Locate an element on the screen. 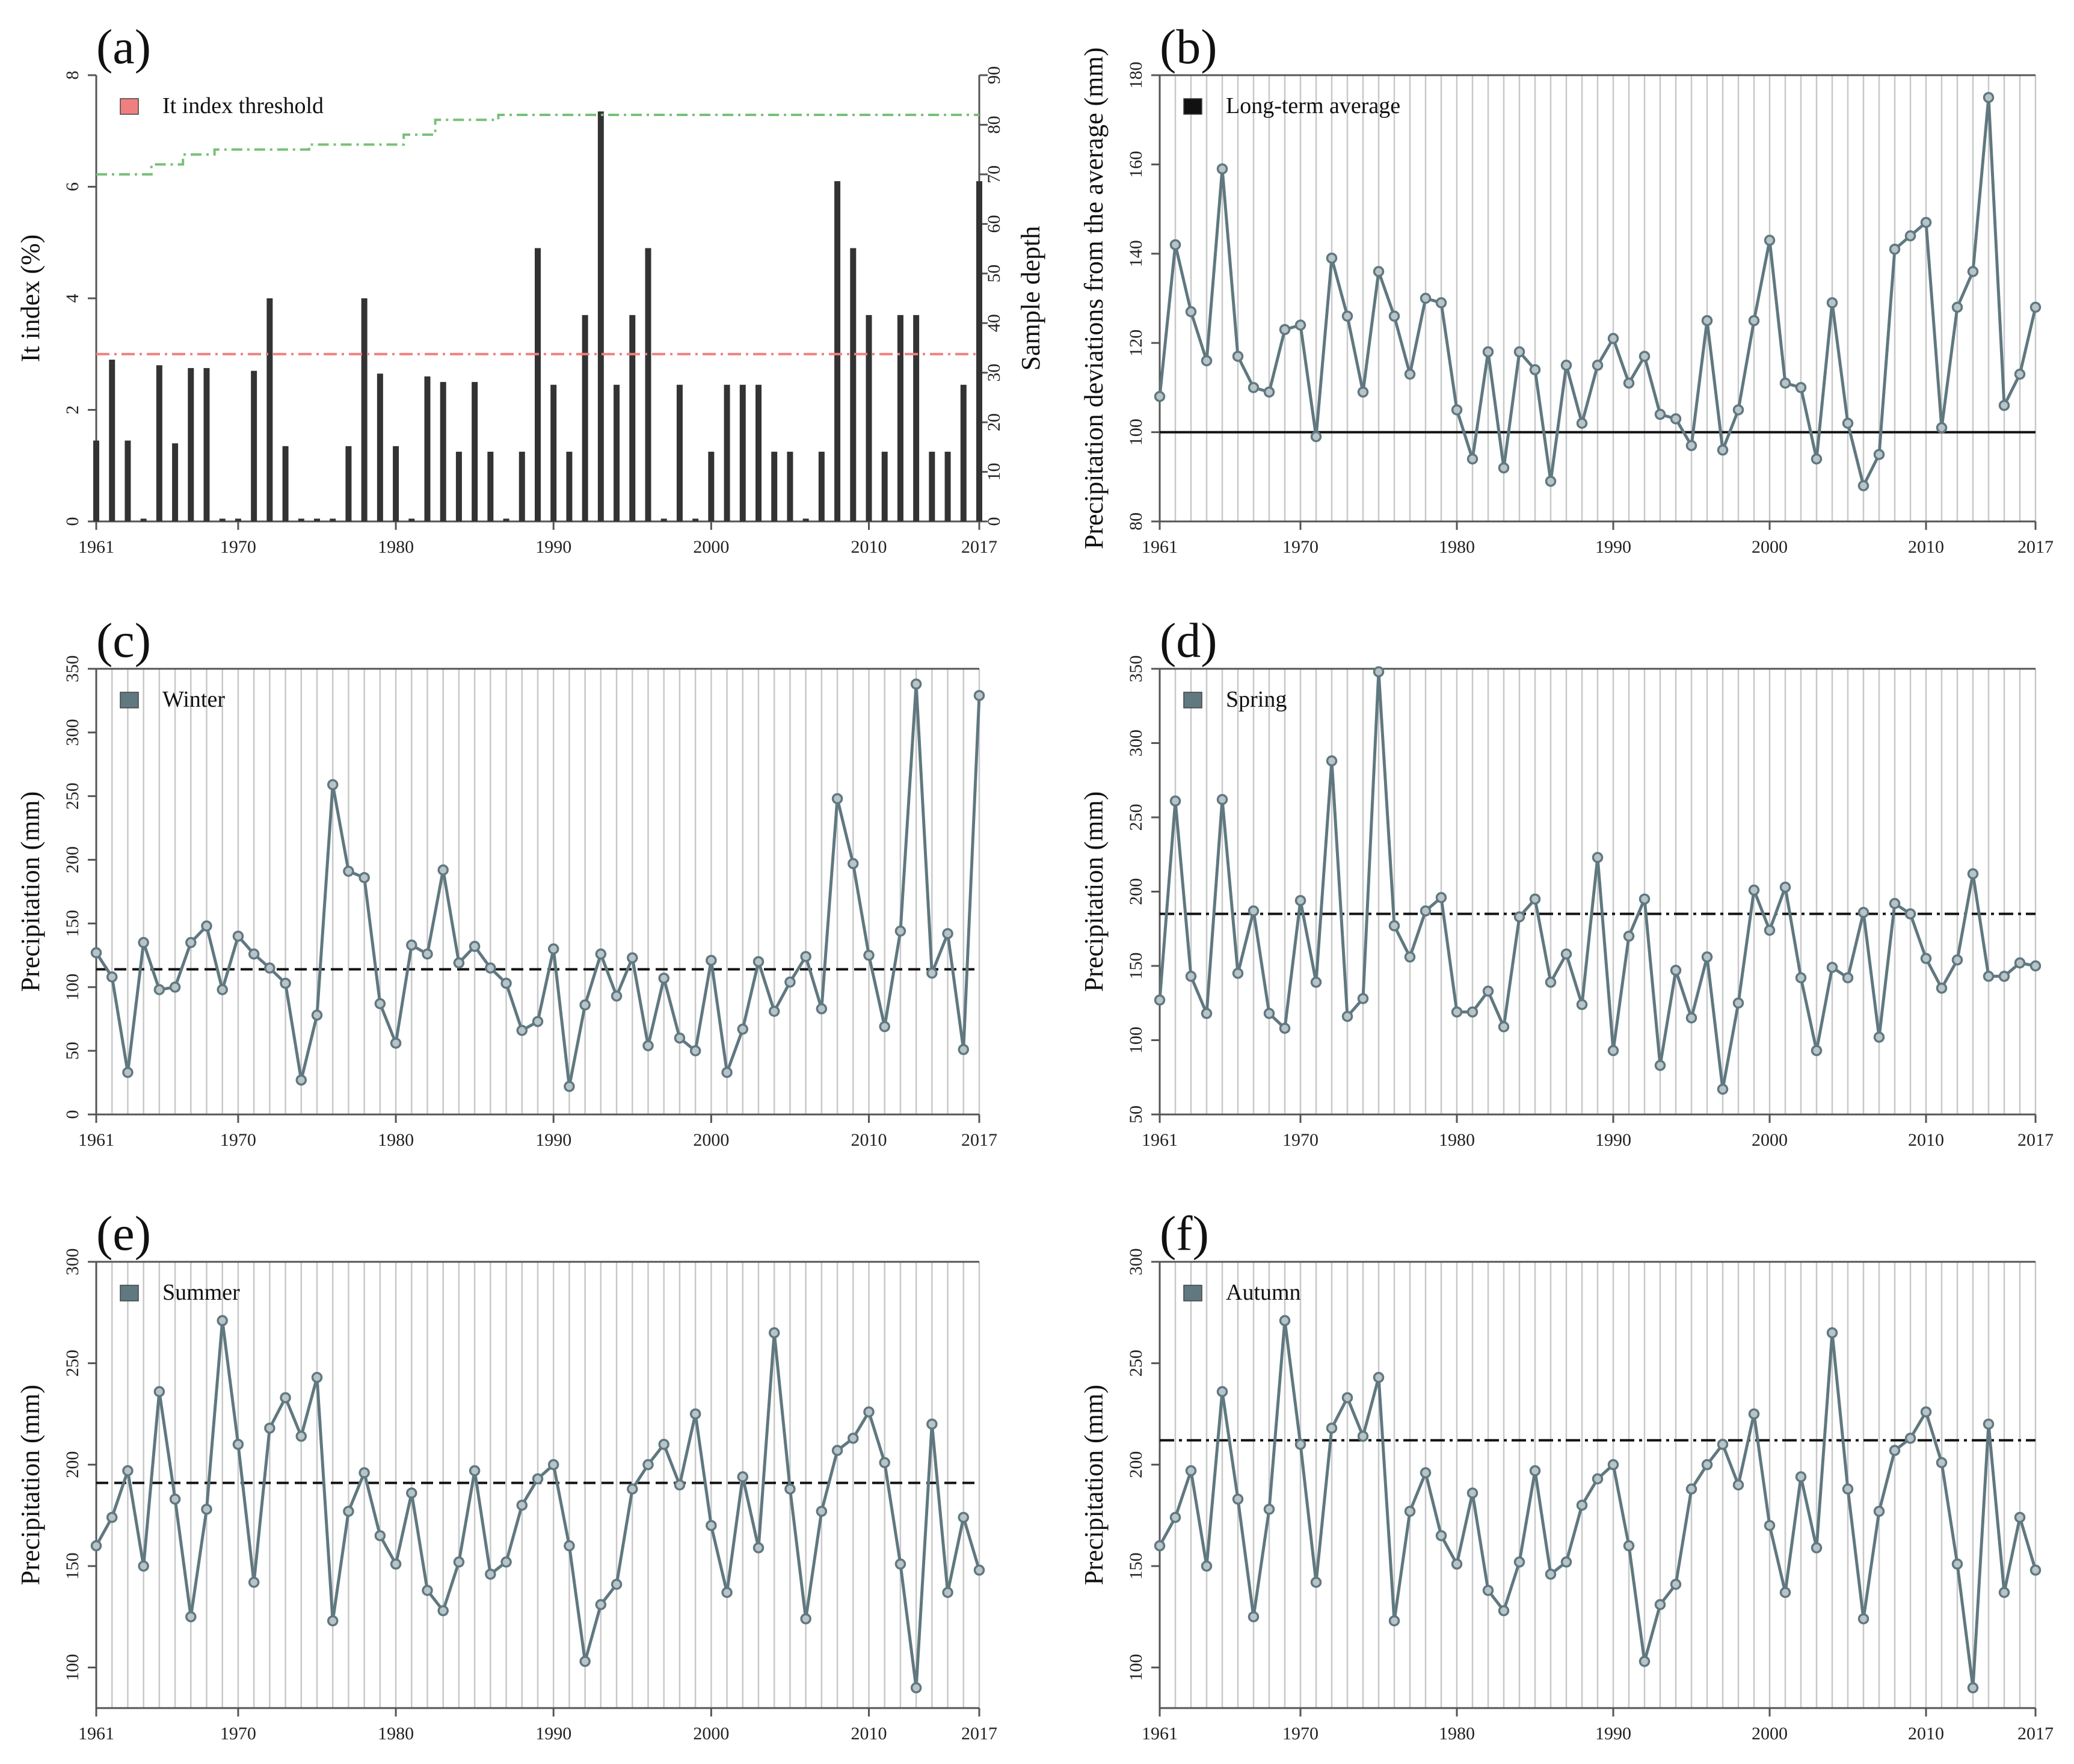  y-tick-label: 2 is located at coordinates (72, 410).